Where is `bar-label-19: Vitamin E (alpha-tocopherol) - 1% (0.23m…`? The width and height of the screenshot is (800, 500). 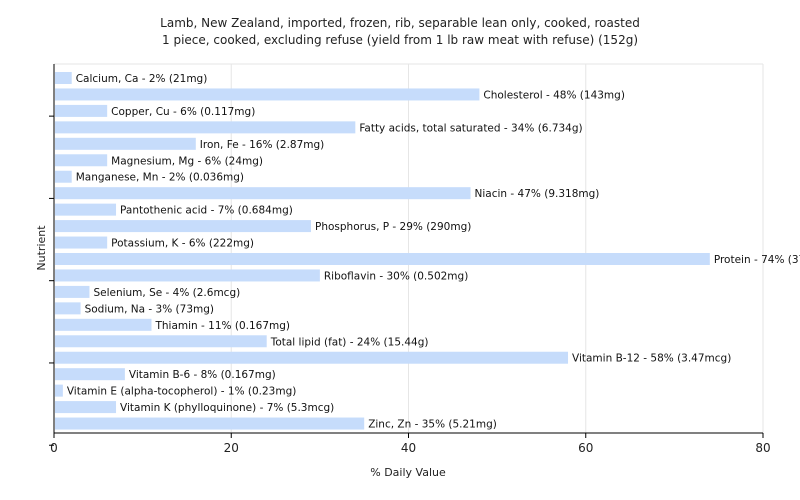
bar-label-19: Vitamin E (alpha-tocopherol) - 1% (0.23m… is located at coordinates (181, 392).